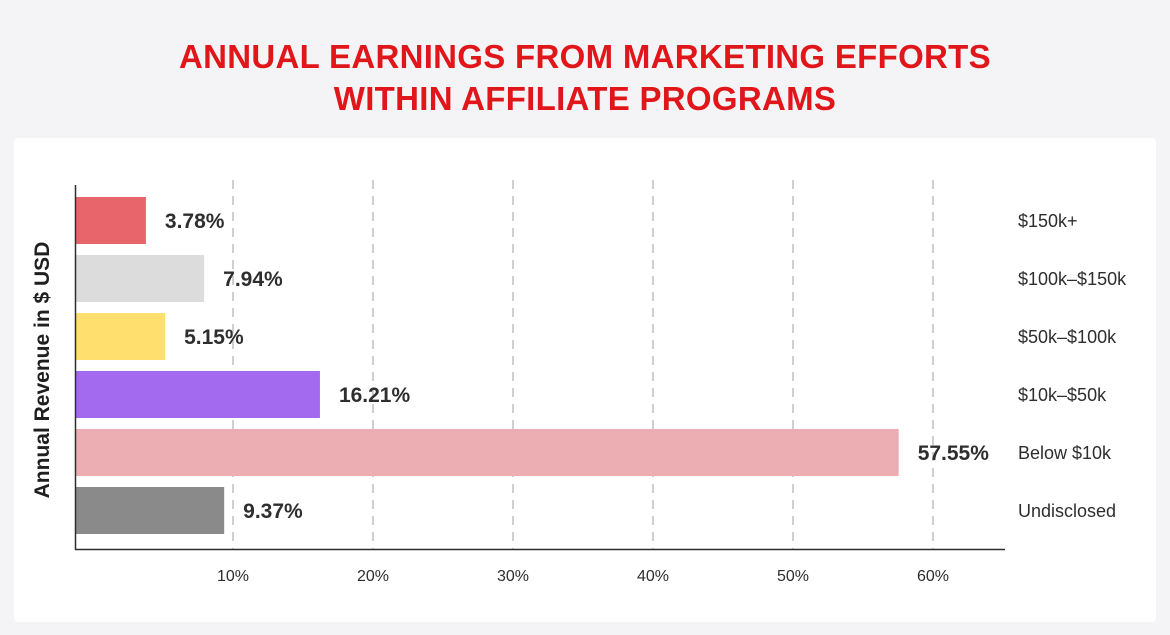 Image resolution: width=1170 pixels, height=635 pixels. What do you see at coordinates (653, 576) in the screenshot?
I see `x-tick-label: 40%` at bounding box center [653, 576].